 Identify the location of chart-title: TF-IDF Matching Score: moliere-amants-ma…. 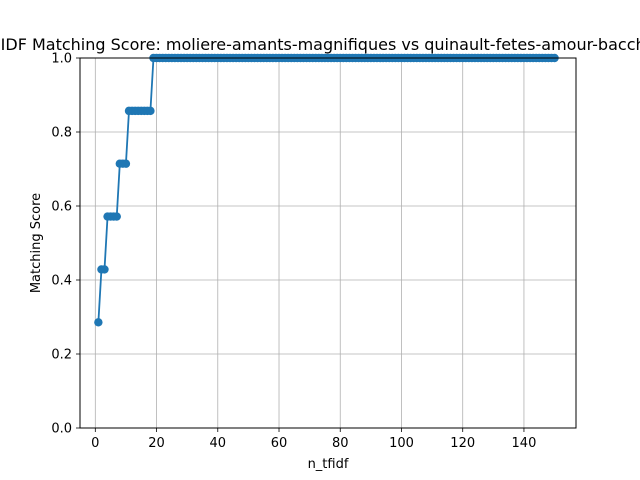
(320, 44).